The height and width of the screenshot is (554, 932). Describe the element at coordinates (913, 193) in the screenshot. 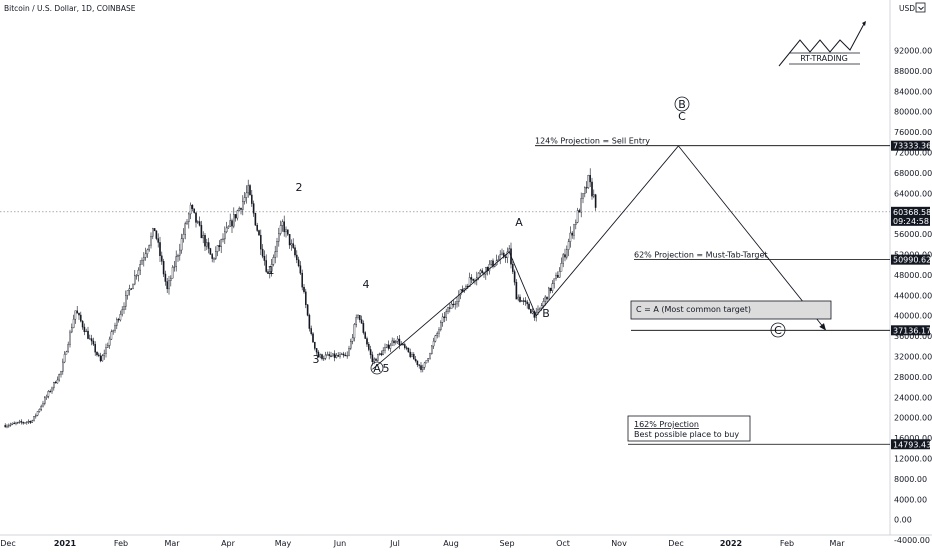

I see `price-tick-label: 64000.00` at that location.